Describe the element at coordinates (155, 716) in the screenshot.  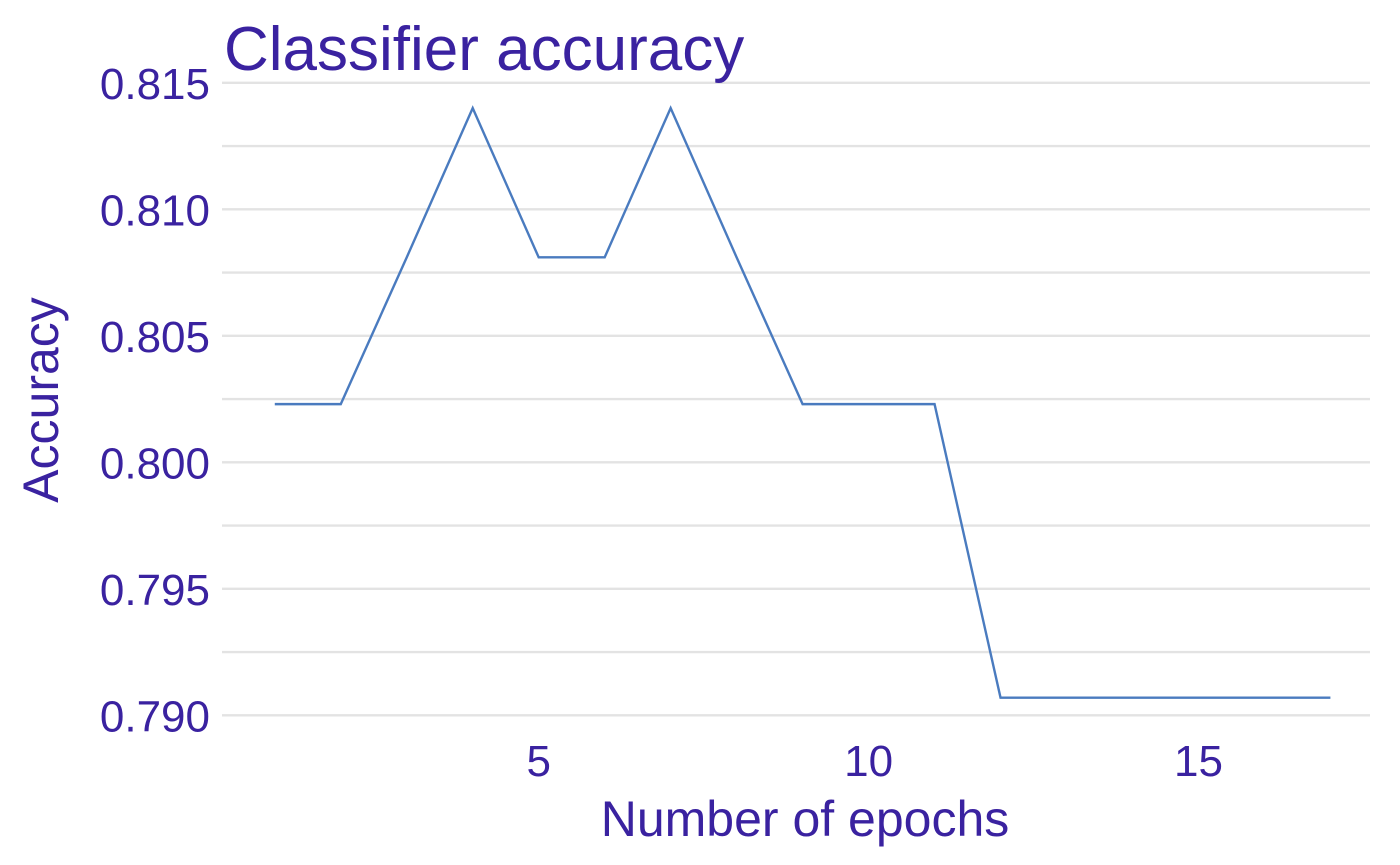
I see `y-tick-label: 0.790` at that location.